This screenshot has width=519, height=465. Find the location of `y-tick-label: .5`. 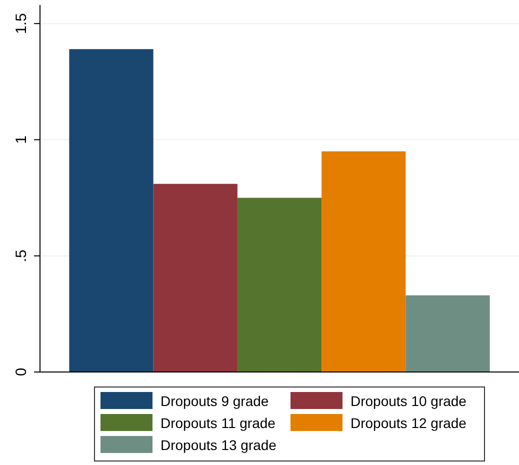

y-tick-label: .5 is located at coordinates (21, 256).